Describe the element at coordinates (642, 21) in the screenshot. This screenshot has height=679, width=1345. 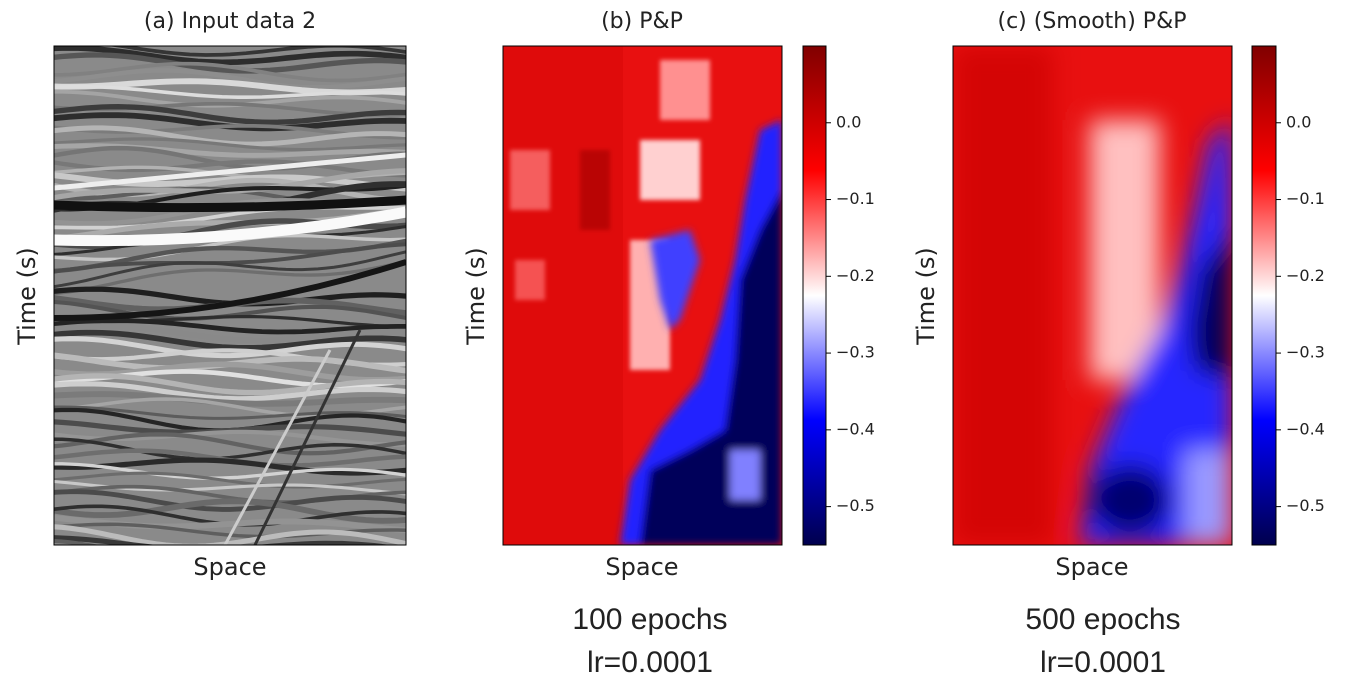
I see `panel-title: (b) P&P` at that location.